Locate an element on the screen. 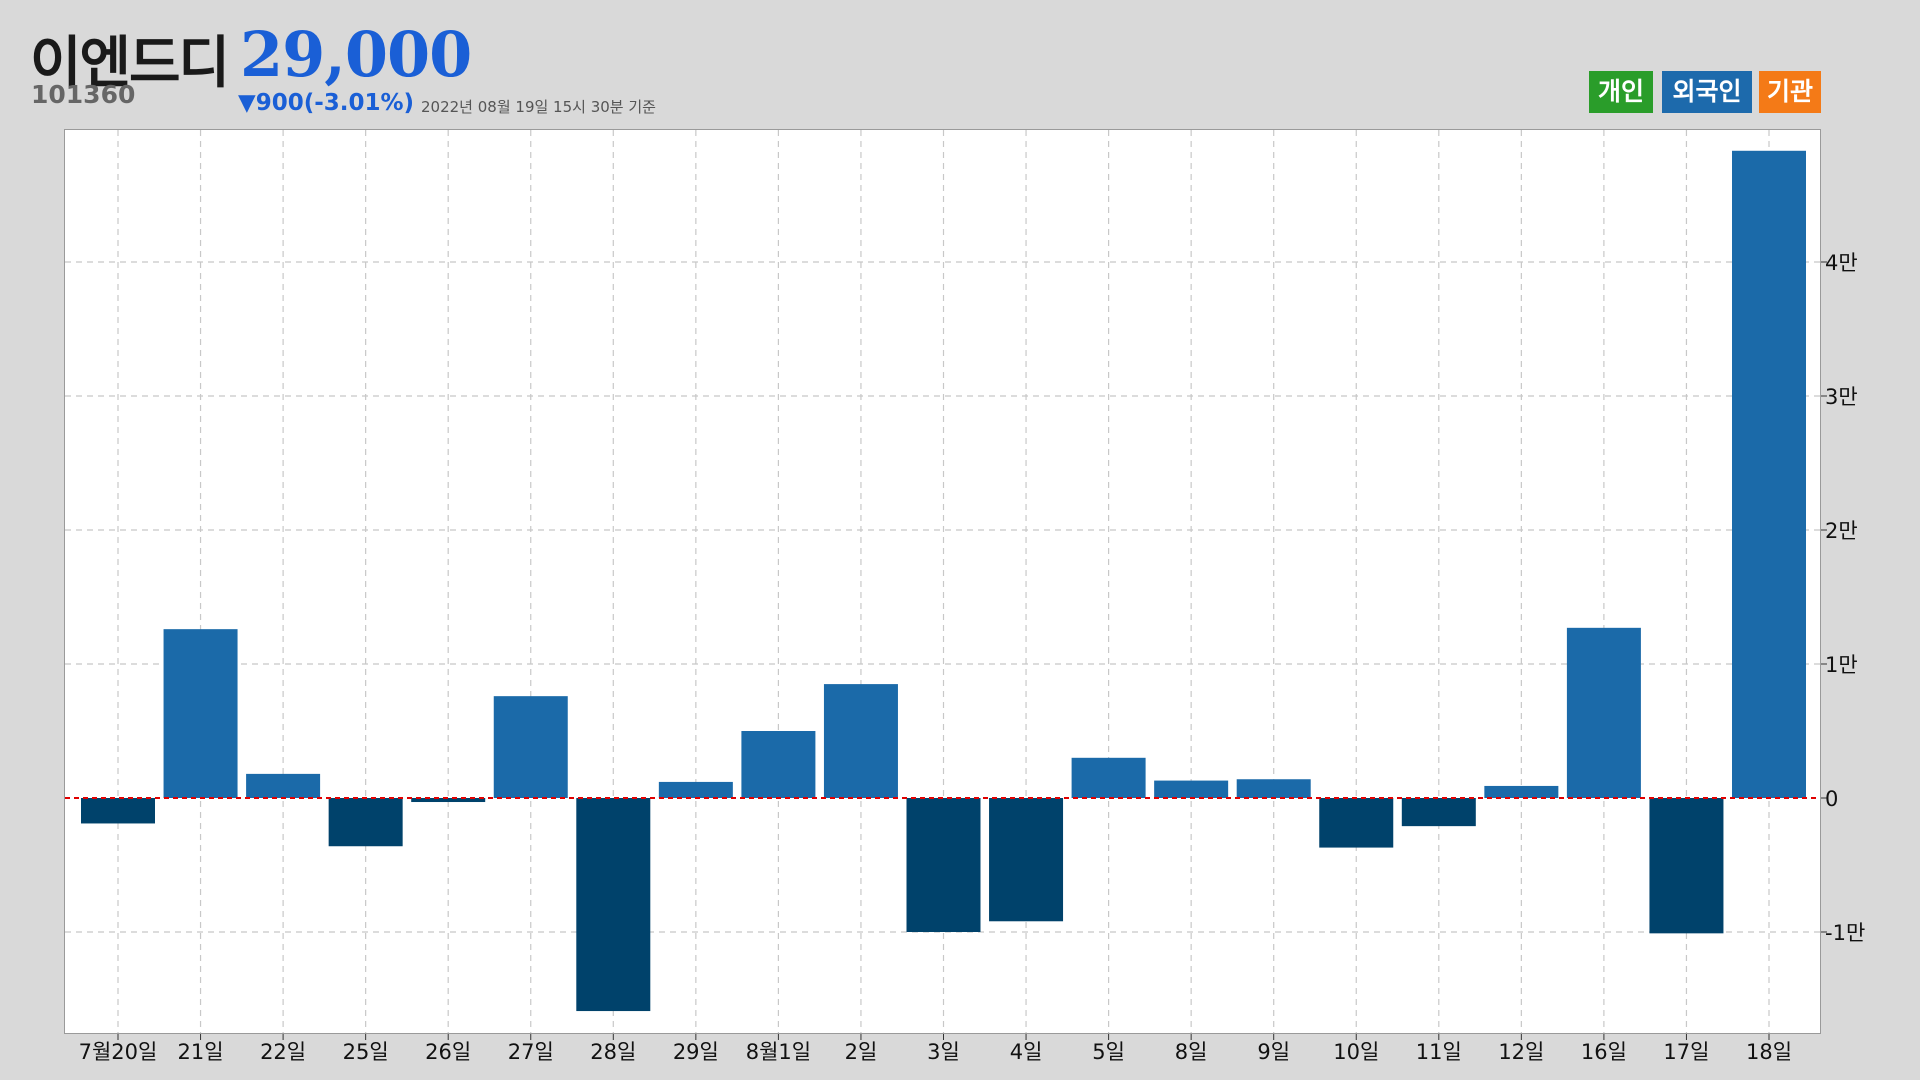 The width and height of the screenshot is (1920, 1080). legend-institution: 기관 is located at coordinates (1790, 92).